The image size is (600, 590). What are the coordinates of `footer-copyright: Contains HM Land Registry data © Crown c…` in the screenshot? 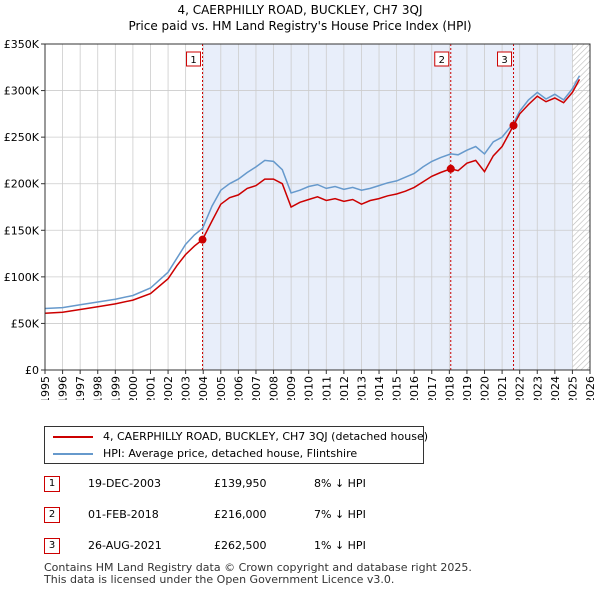 It's located at (258, 567).